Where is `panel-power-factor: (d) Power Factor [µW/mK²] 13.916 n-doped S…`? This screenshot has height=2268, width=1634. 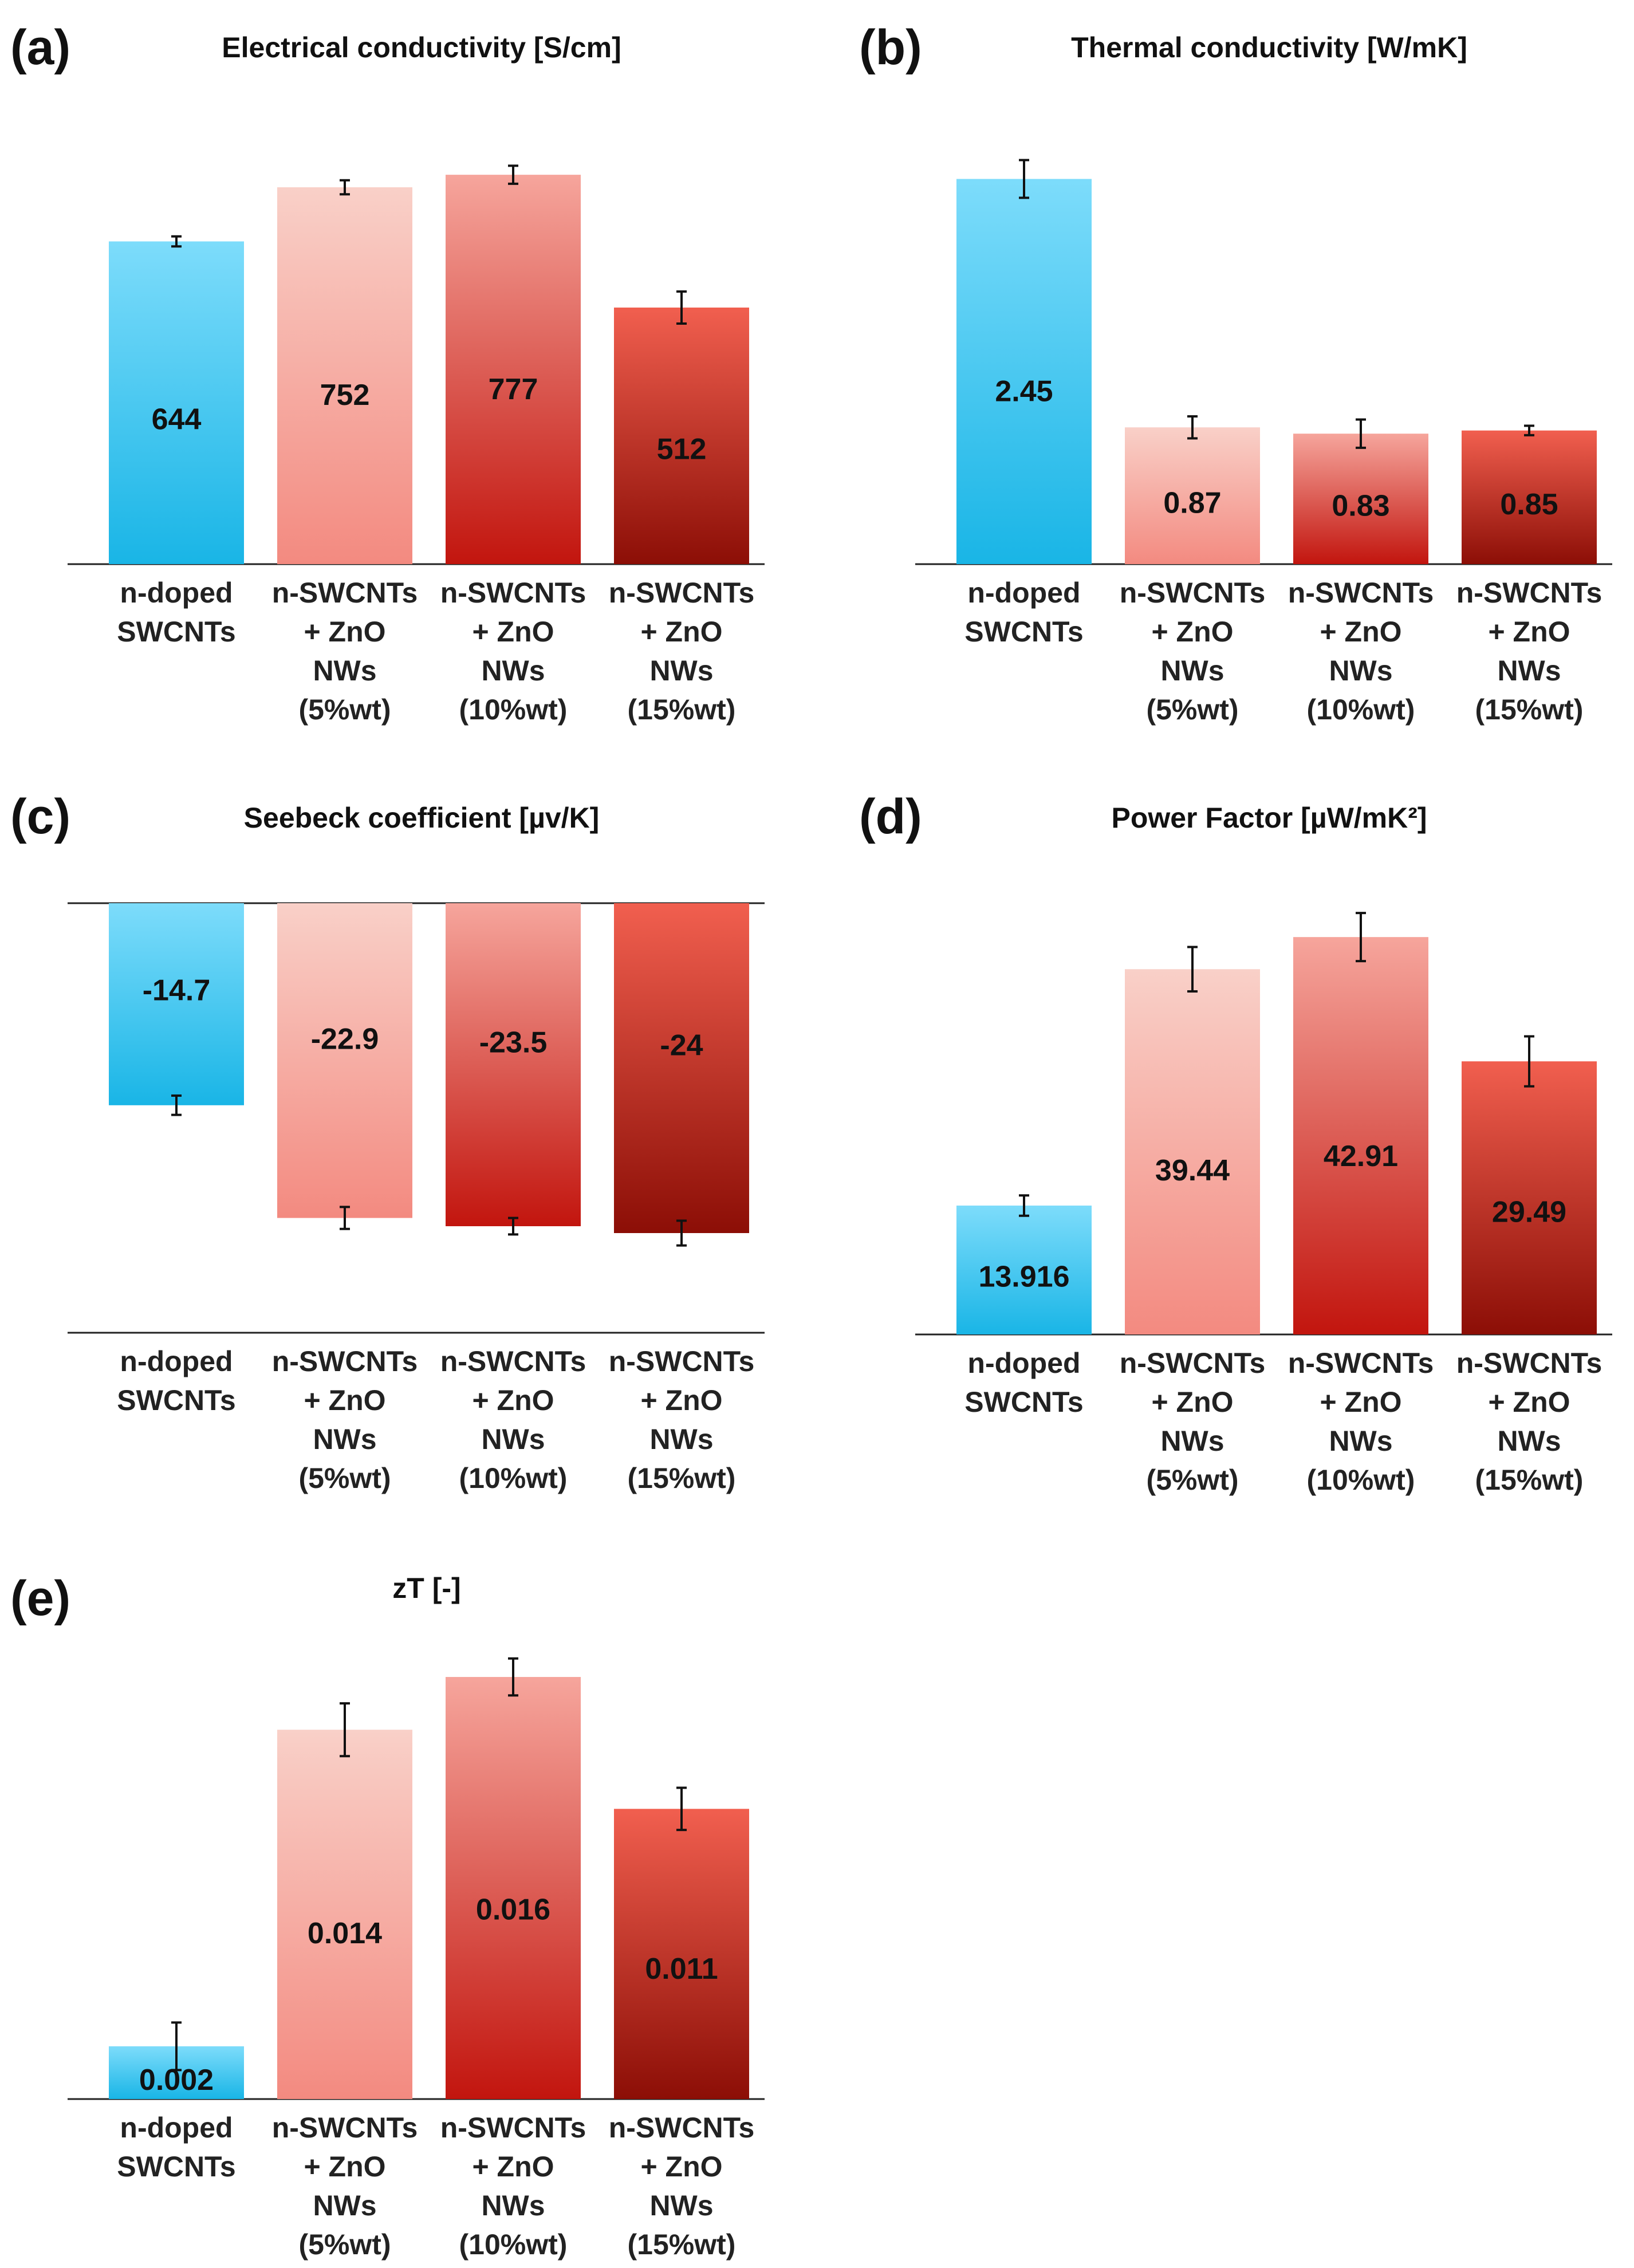
panel-power-factor: (d) Power Factor [µW/mK²] 13.916 n-doped S… is located at coordinates (1235, 1142).